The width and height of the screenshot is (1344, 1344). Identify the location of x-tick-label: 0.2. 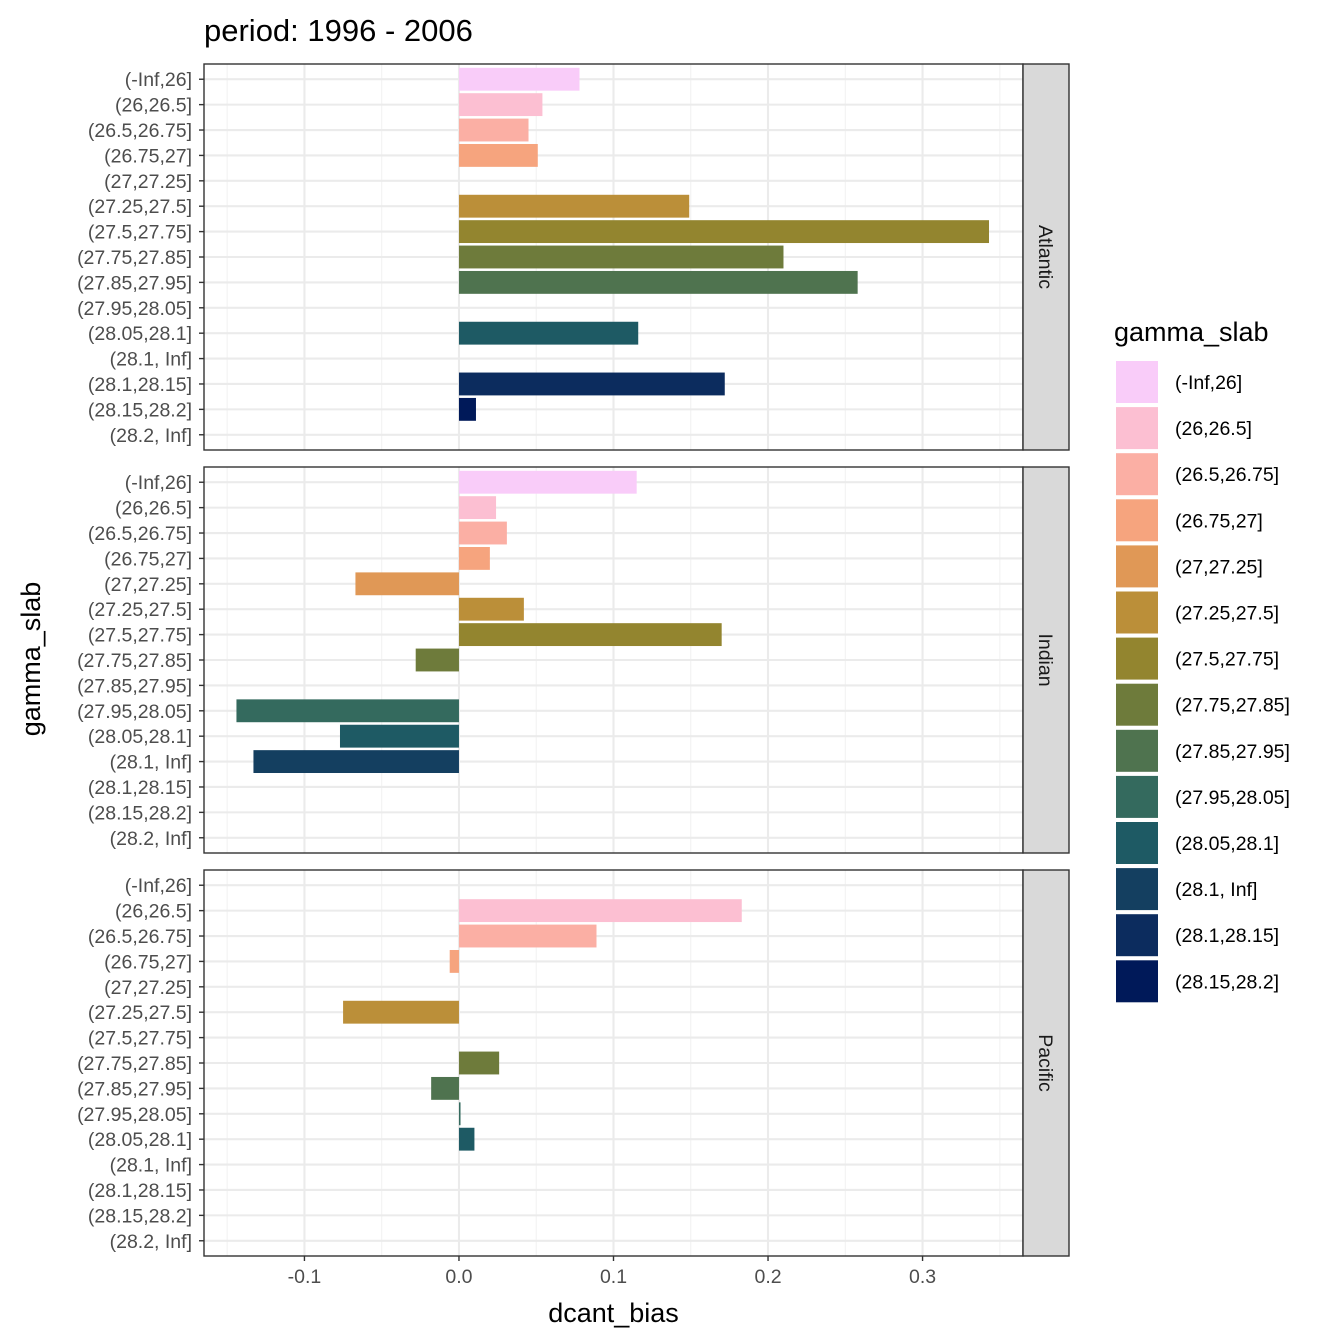
(767, 1277).